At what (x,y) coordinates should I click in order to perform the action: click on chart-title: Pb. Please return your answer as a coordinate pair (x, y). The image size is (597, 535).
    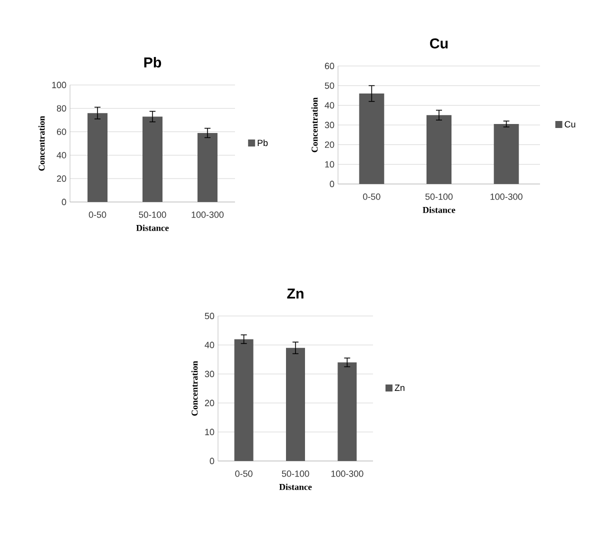
    Looking at the image, I should click on (153, 62).